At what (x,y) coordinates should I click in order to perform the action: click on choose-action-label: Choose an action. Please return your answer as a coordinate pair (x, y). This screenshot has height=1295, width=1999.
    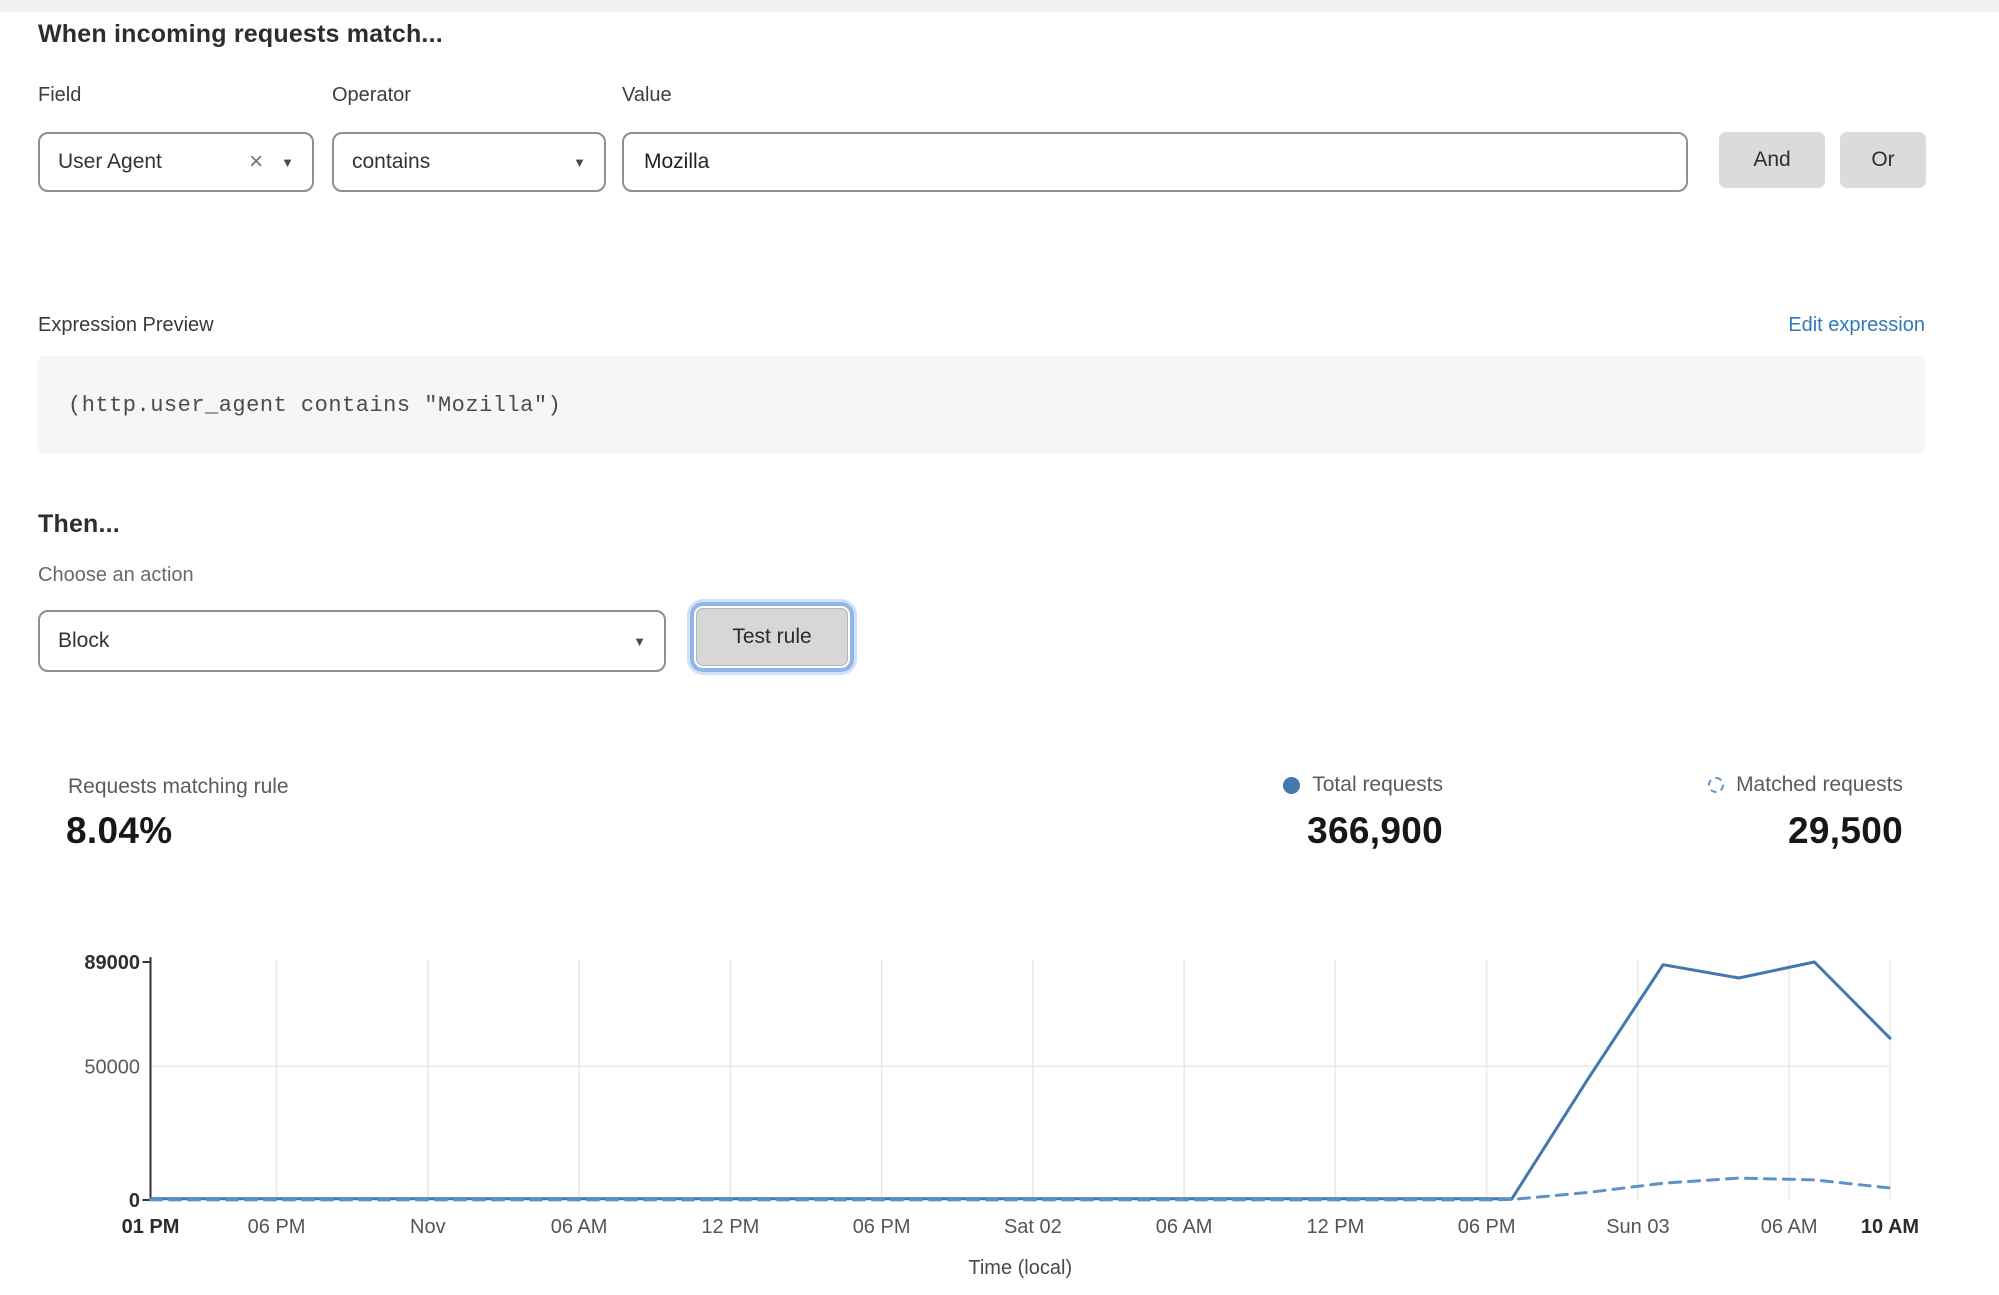
    Looking at the image, I should click on (116, 575).